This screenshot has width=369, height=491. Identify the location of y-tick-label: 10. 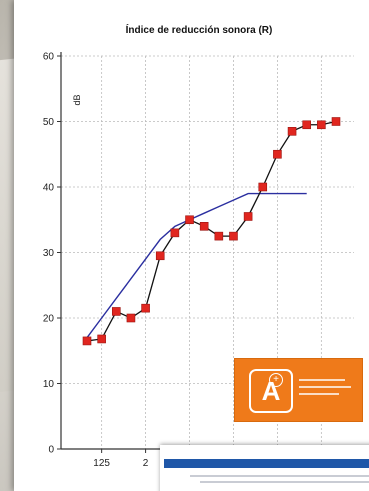
(49, 384).